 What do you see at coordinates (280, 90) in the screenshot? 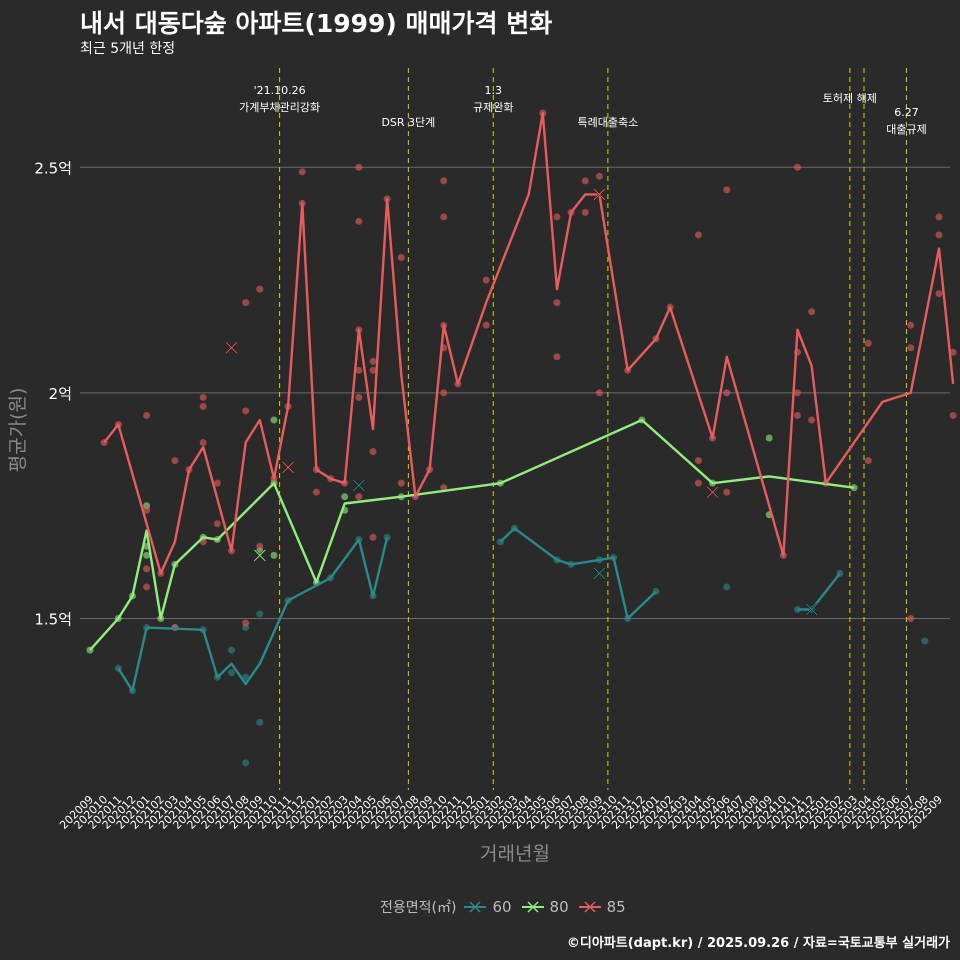
I see `event-label: '21.10.26` at bounding box center [280, 90].